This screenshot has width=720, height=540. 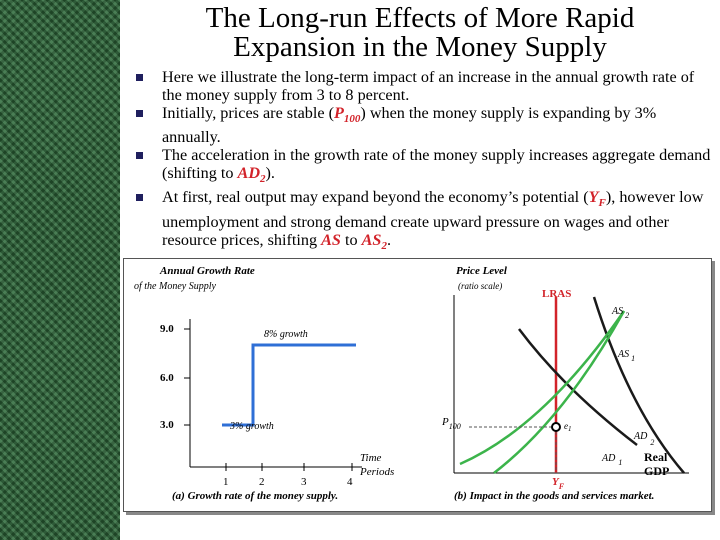 What do you see at coordinates (263, 179) in the screenshot?
I see `ad-subscript: 2` at bounding box center [263, 179].